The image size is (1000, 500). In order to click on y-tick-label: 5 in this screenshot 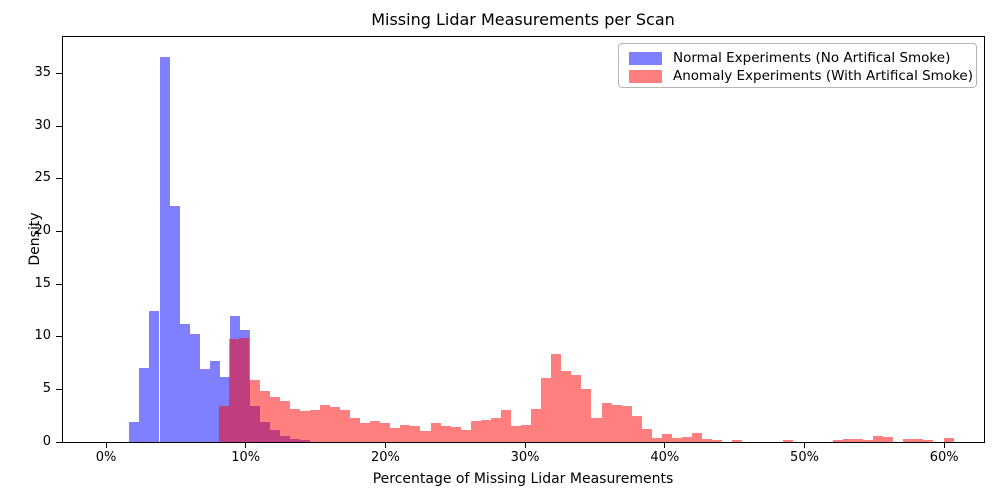, I will do `click(46, 388)`.